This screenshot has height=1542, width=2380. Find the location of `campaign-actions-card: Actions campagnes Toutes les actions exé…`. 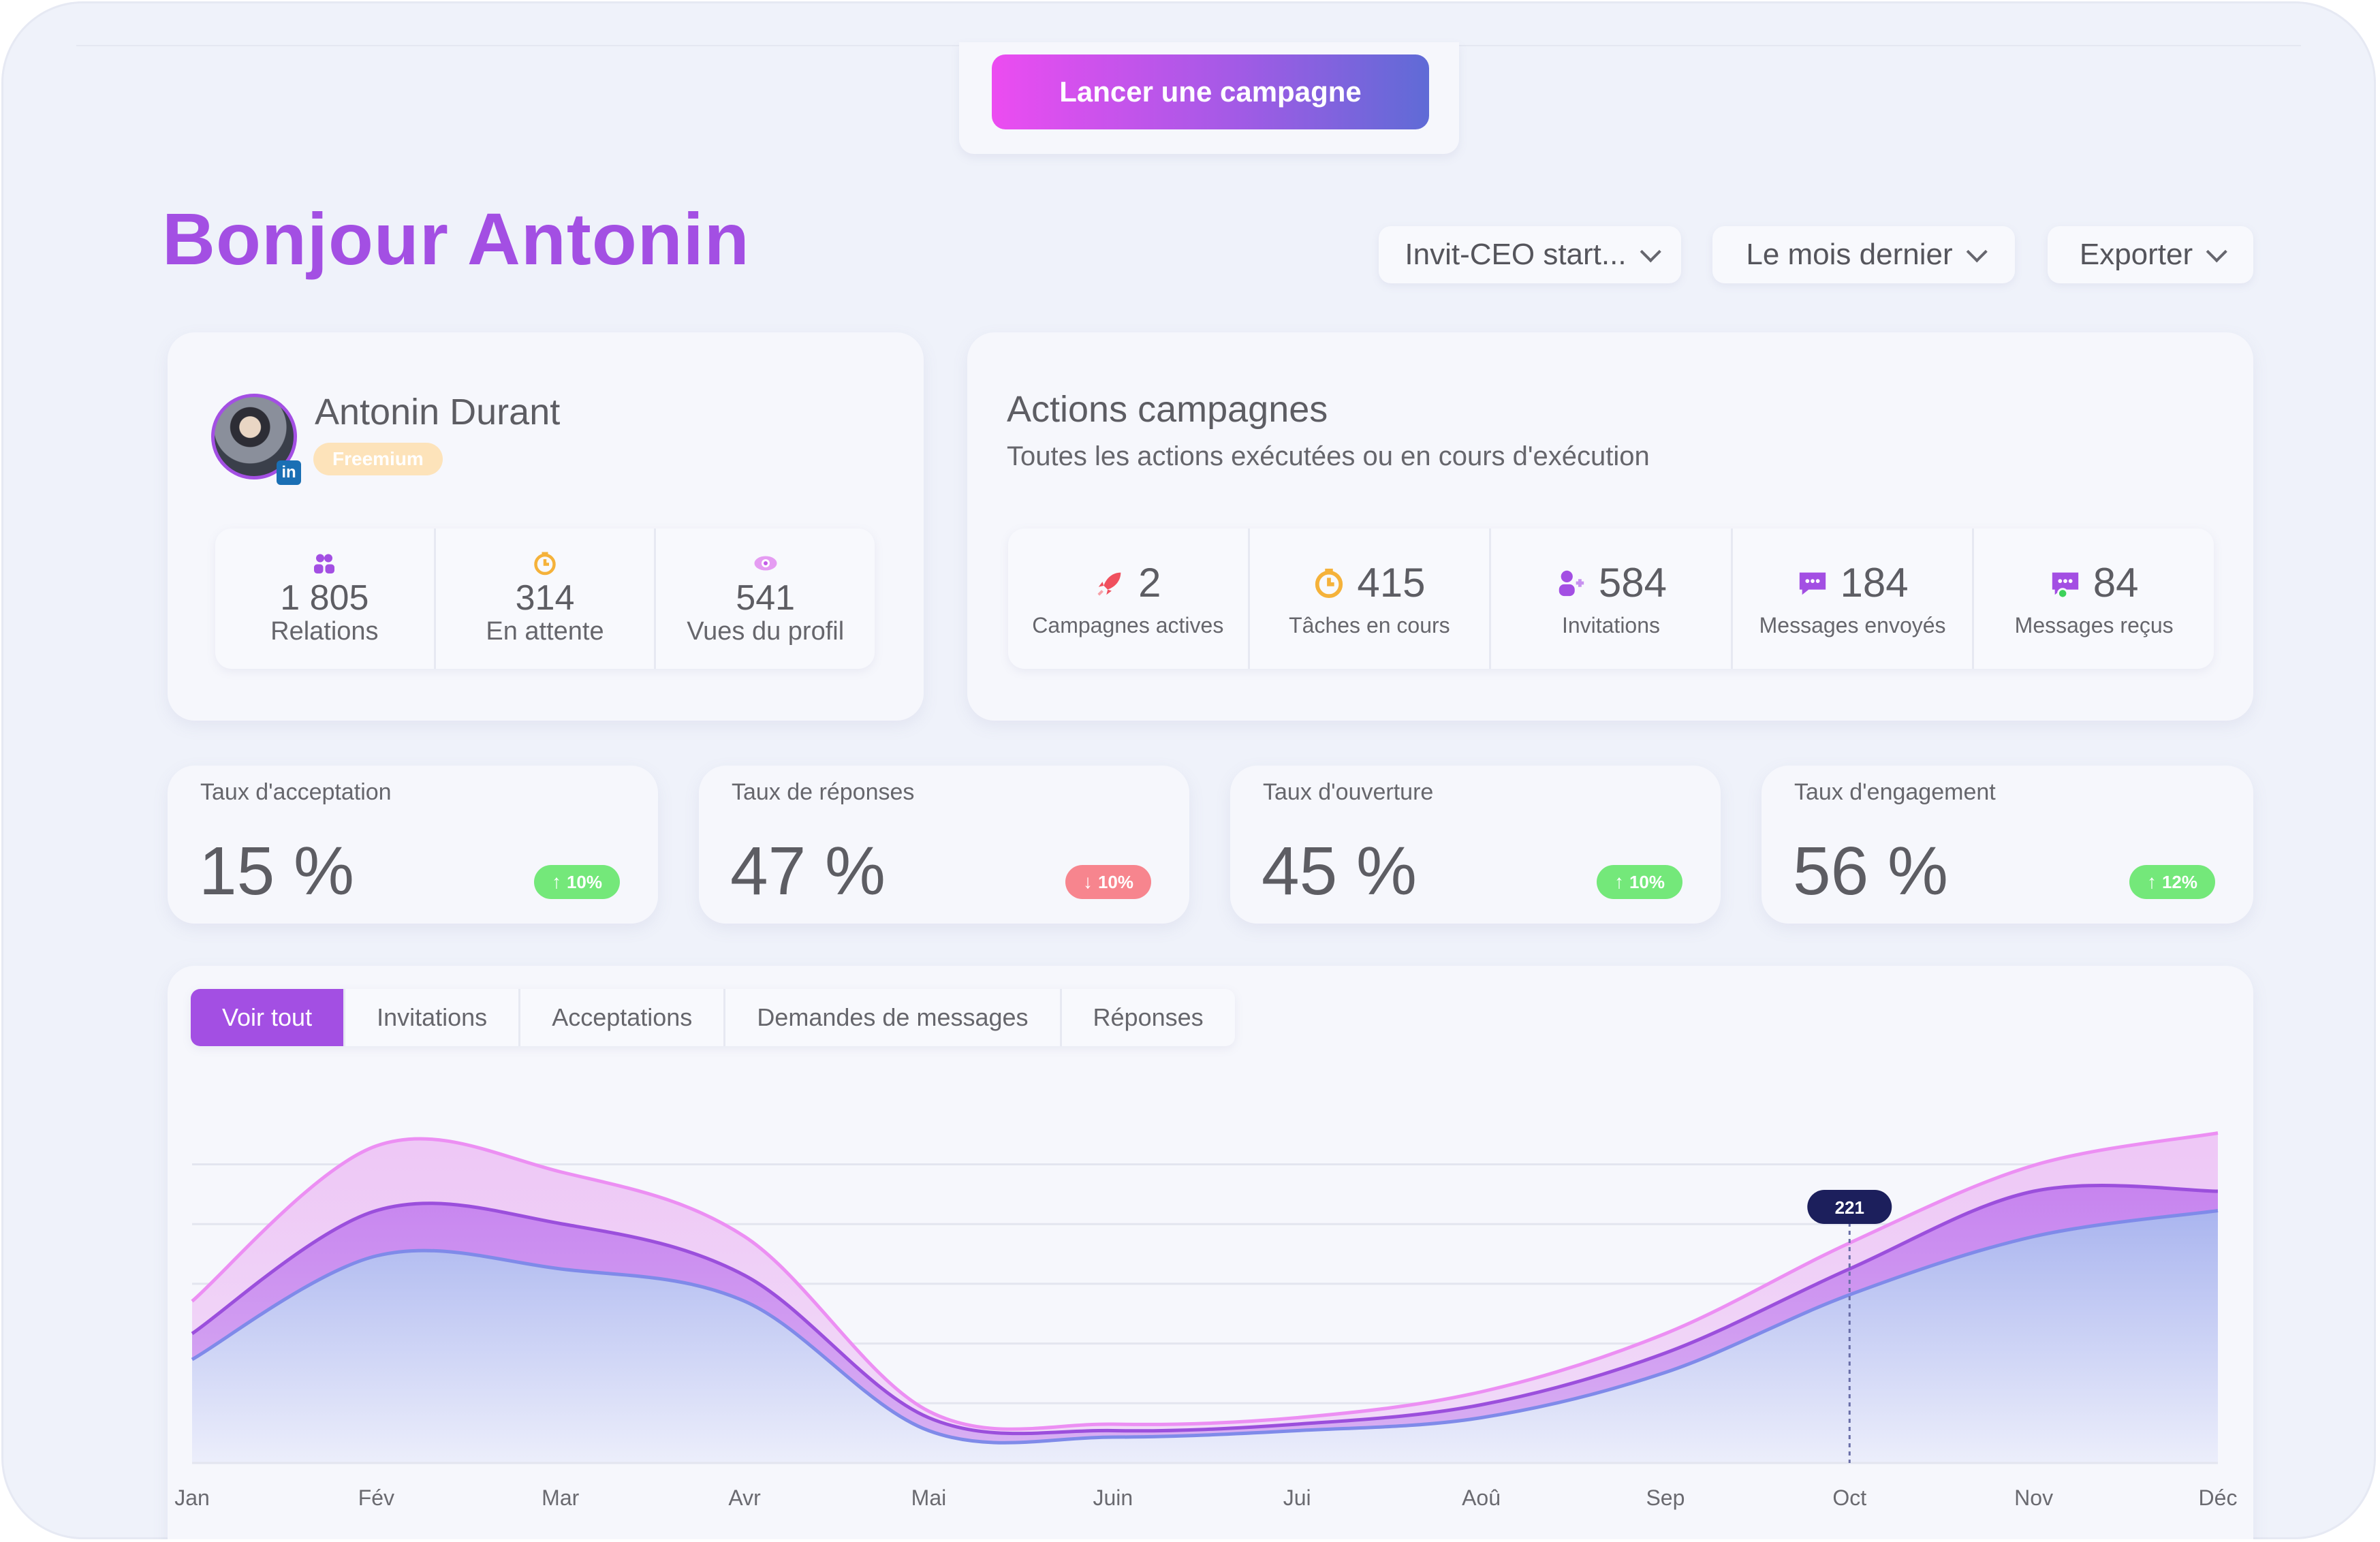

campaign-actions-card: Actions campagnes Toutes les actions exé… is located at coordinates (1610, 526).